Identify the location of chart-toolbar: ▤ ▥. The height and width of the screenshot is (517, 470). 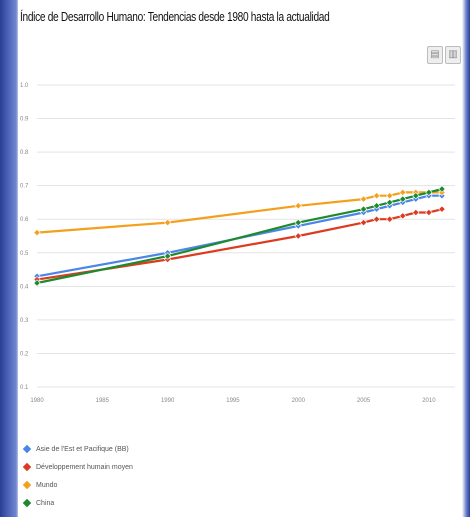
(444, 55).